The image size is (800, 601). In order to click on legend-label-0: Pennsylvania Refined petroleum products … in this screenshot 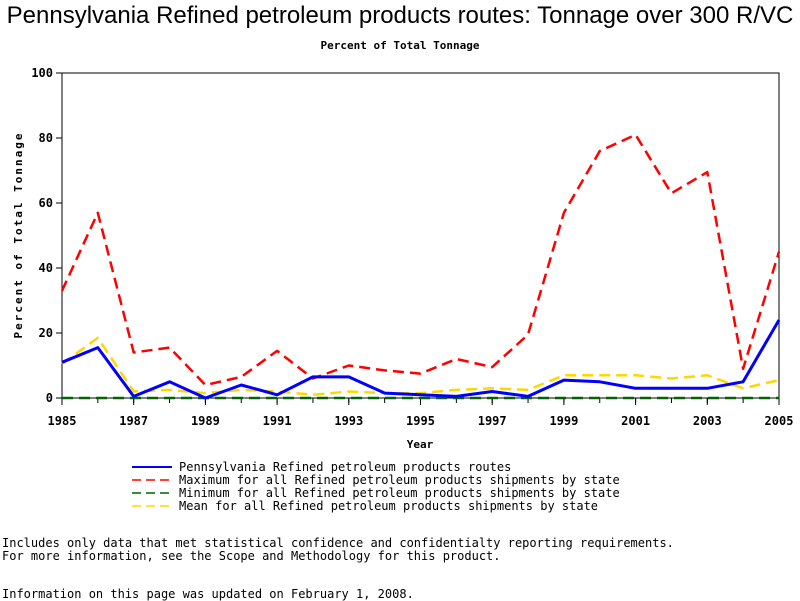, I will do `click(345, 467)`.